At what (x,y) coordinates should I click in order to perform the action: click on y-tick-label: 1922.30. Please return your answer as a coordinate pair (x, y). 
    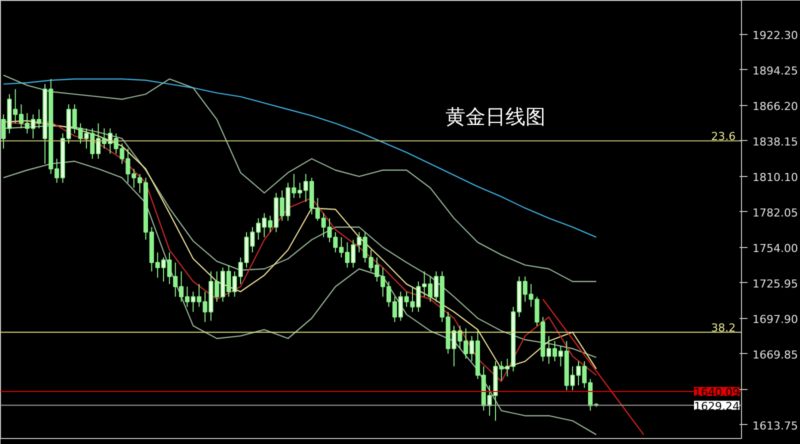
    Looking at the image, I should click on (775, 35).